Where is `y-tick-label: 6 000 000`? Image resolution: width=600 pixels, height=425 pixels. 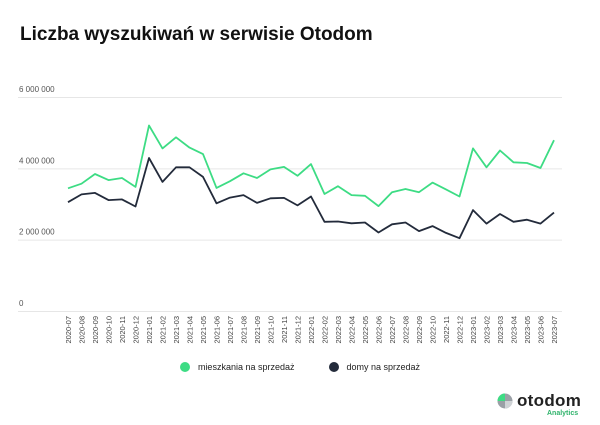 y-tick-label: 6 000 000 is located at coordinates (37, 89).